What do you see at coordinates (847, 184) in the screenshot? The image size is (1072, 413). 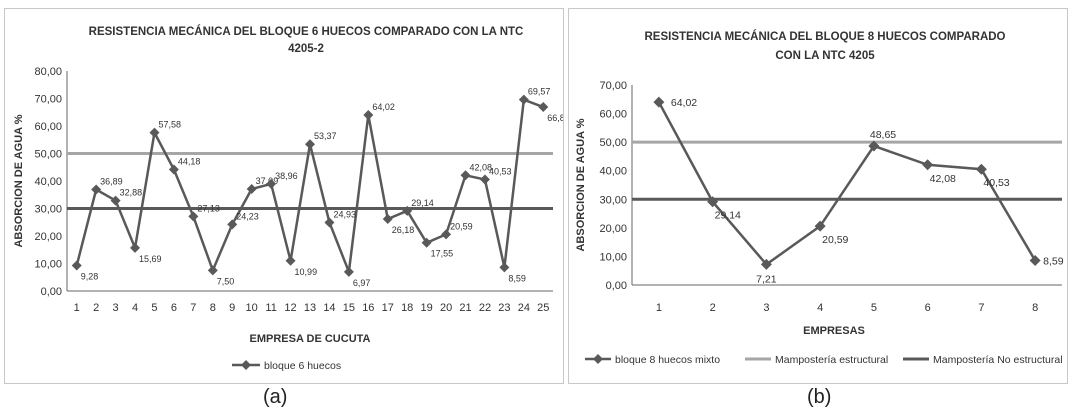 I see `chart-b-series-line` at bounding box center [847, 184].